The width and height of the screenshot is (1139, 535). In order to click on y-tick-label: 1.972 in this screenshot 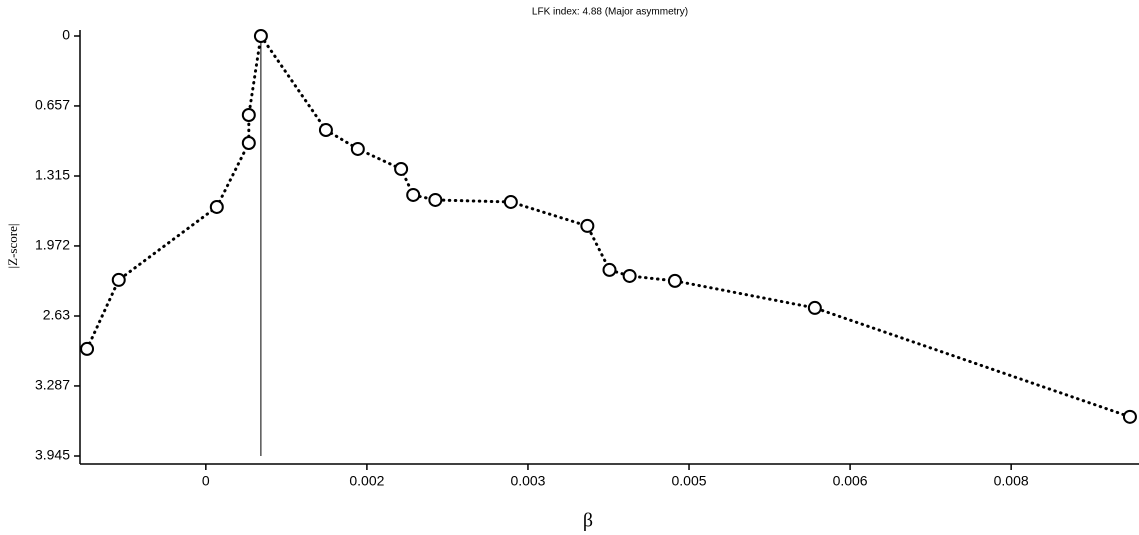, I will do `click(52, 245)`.